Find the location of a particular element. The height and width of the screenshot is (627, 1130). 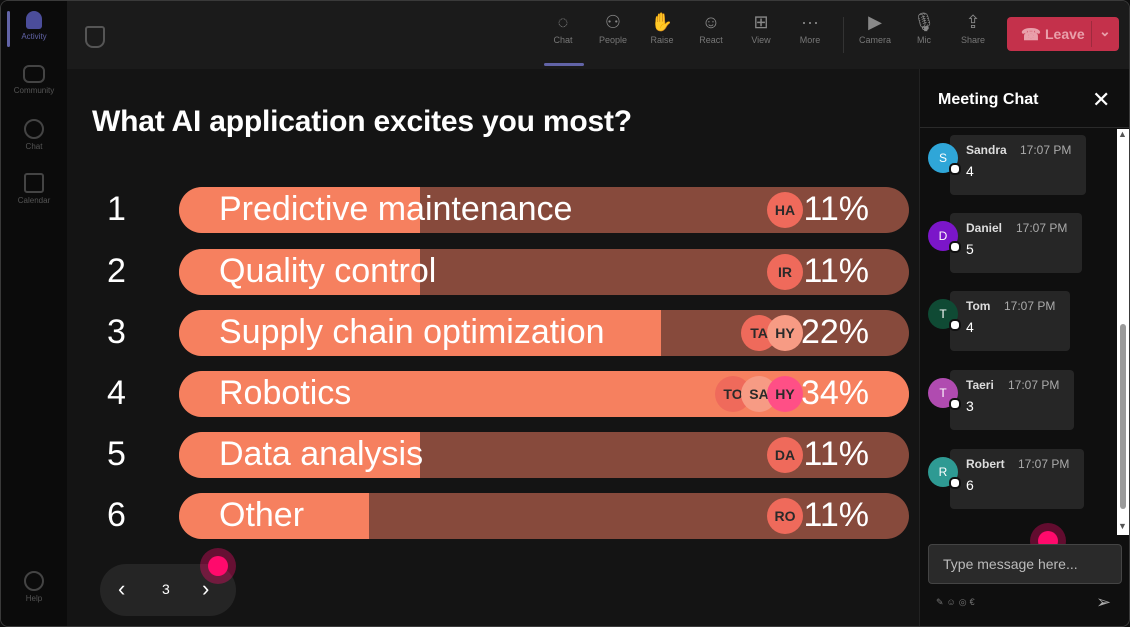

formatting-icons: ✎☺◎€ is located at coordinates (957, 602).